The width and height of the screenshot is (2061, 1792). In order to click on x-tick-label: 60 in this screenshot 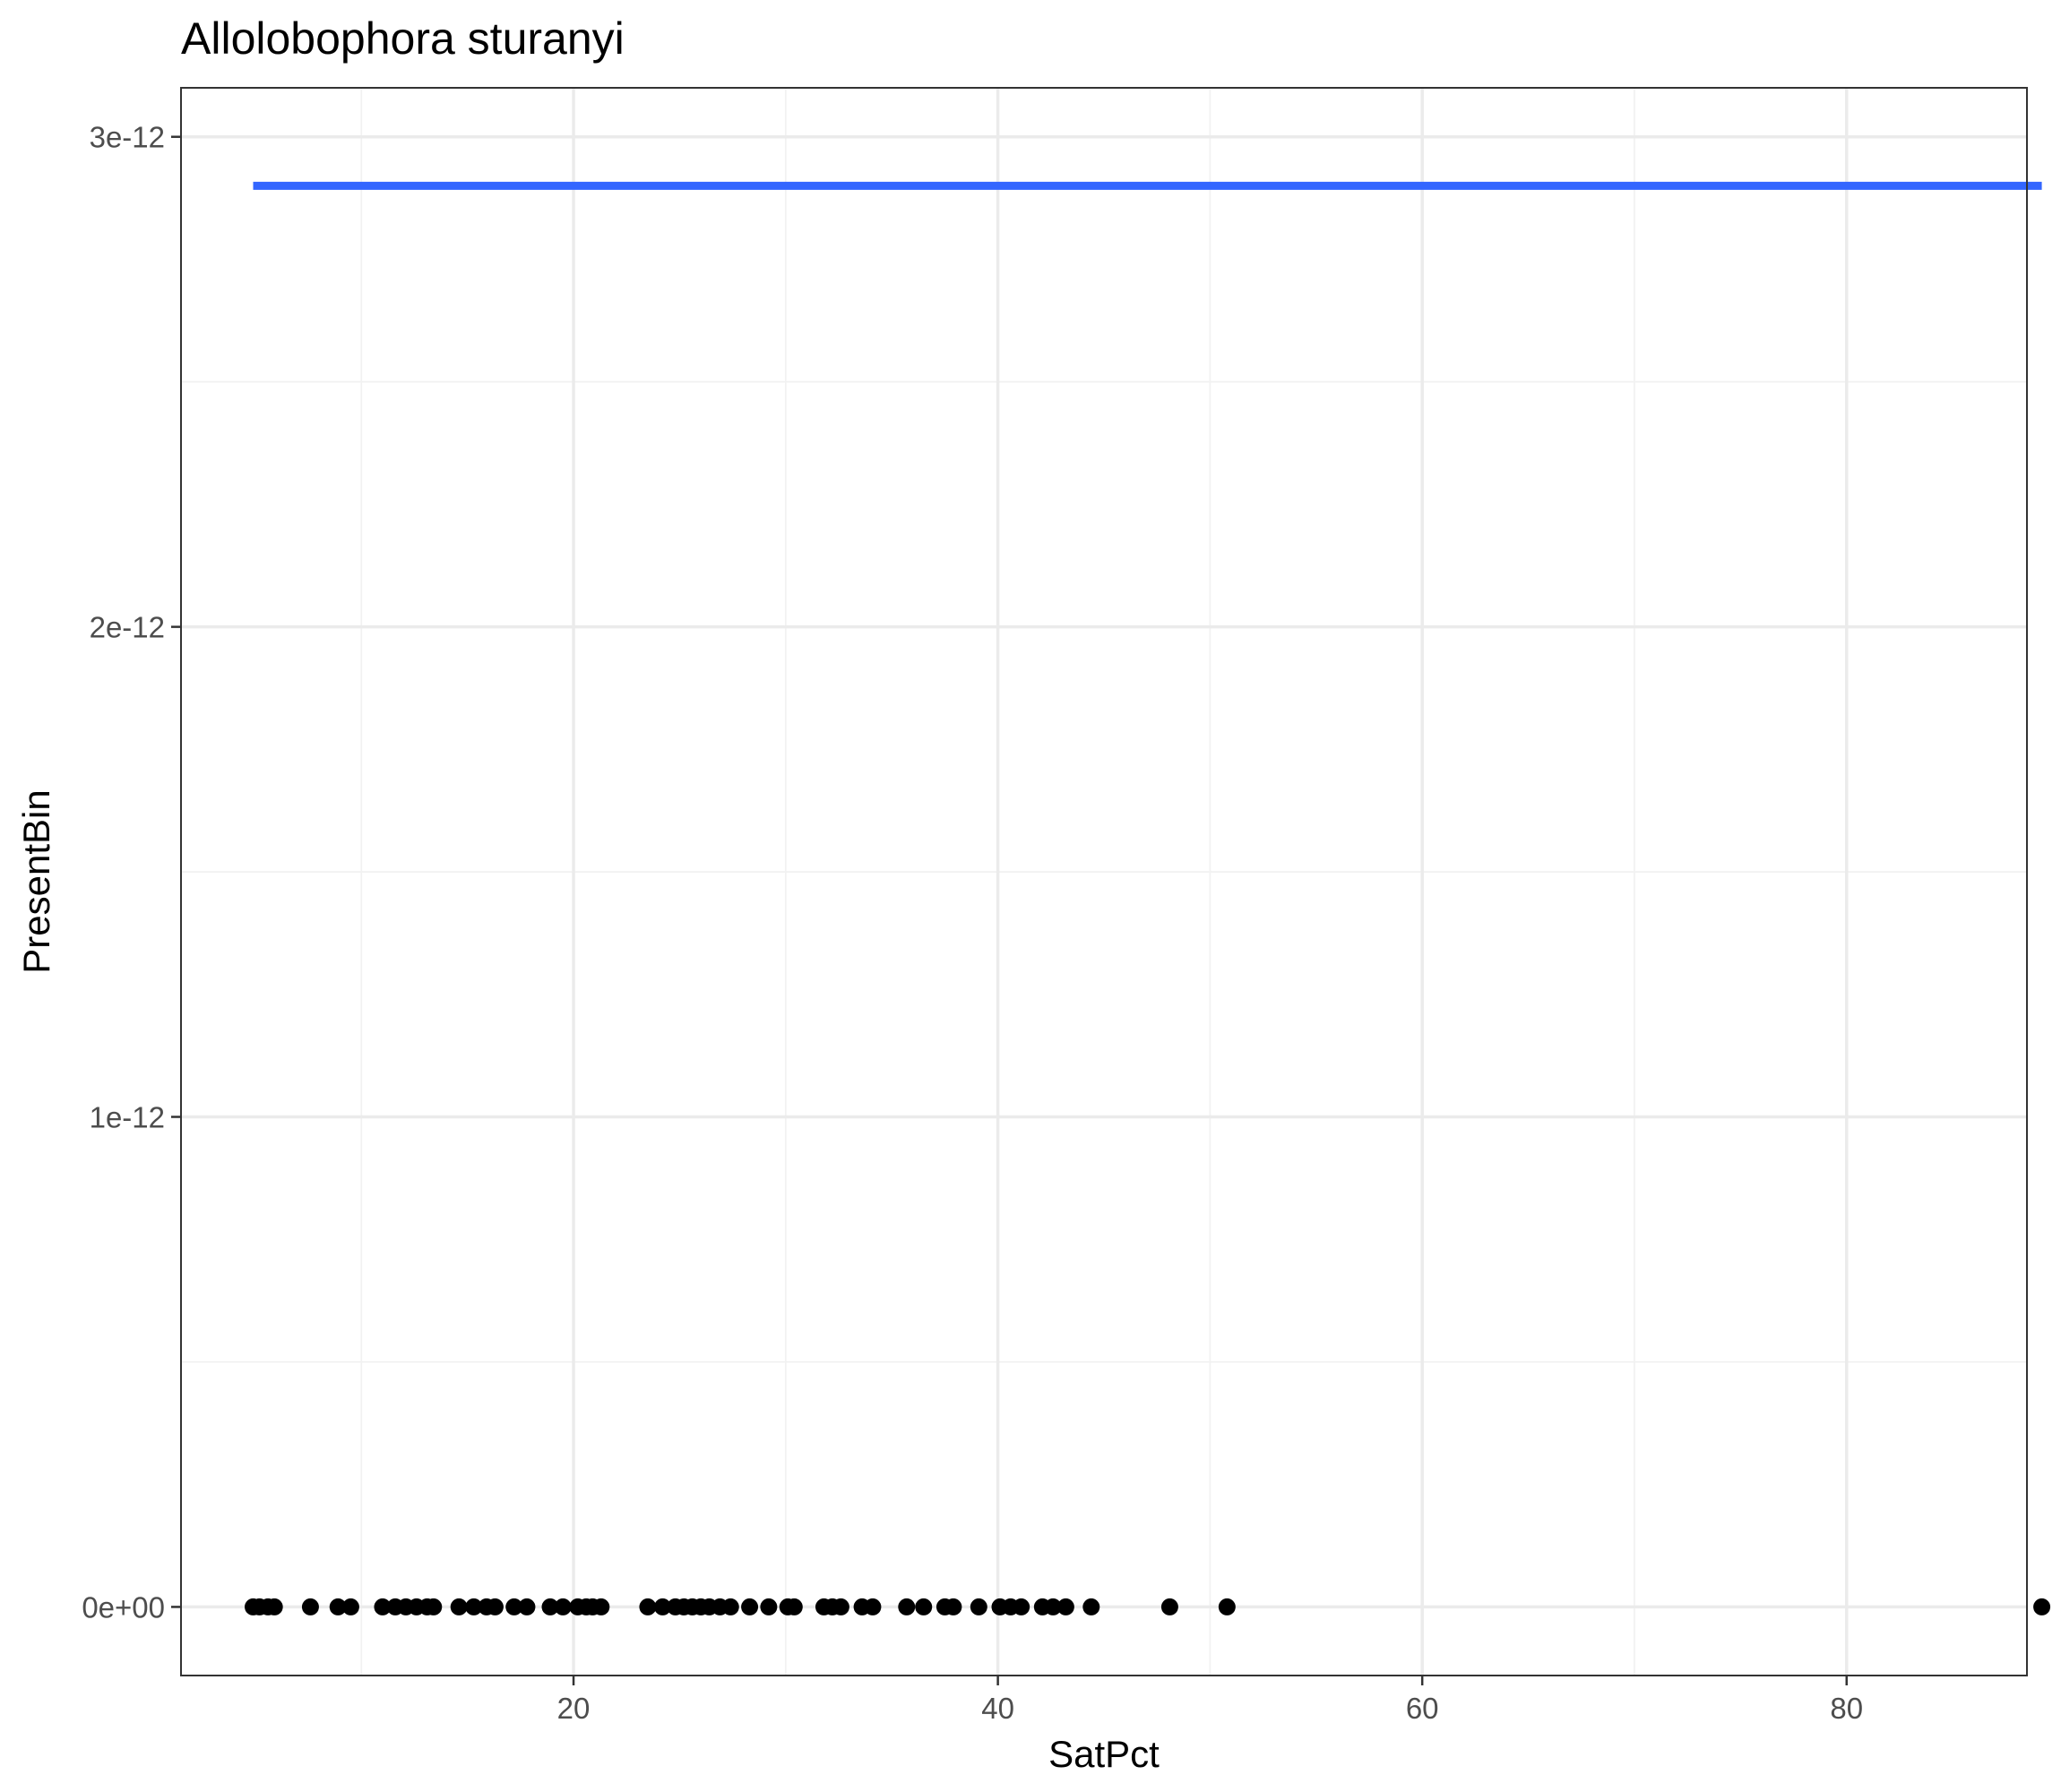, I will do `click(1422, 1708)`.